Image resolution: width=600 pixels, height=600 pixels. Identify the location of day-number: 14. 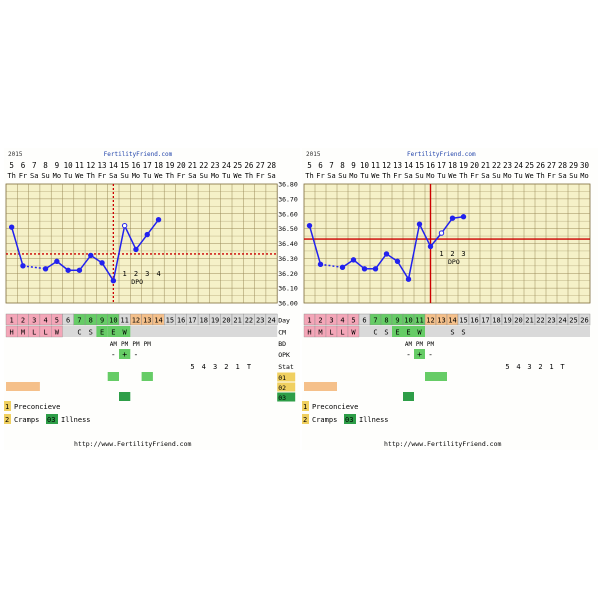
(158, 321).